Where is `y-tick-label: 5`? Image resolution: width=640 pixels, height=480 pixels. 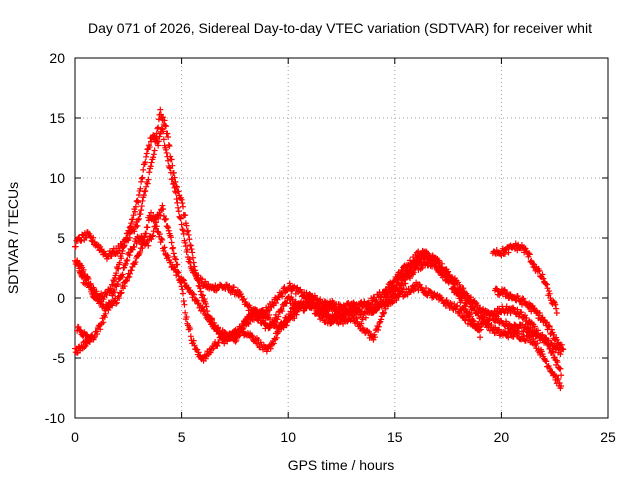 y-tick-label: 5 is located at coordinates (61, 238).